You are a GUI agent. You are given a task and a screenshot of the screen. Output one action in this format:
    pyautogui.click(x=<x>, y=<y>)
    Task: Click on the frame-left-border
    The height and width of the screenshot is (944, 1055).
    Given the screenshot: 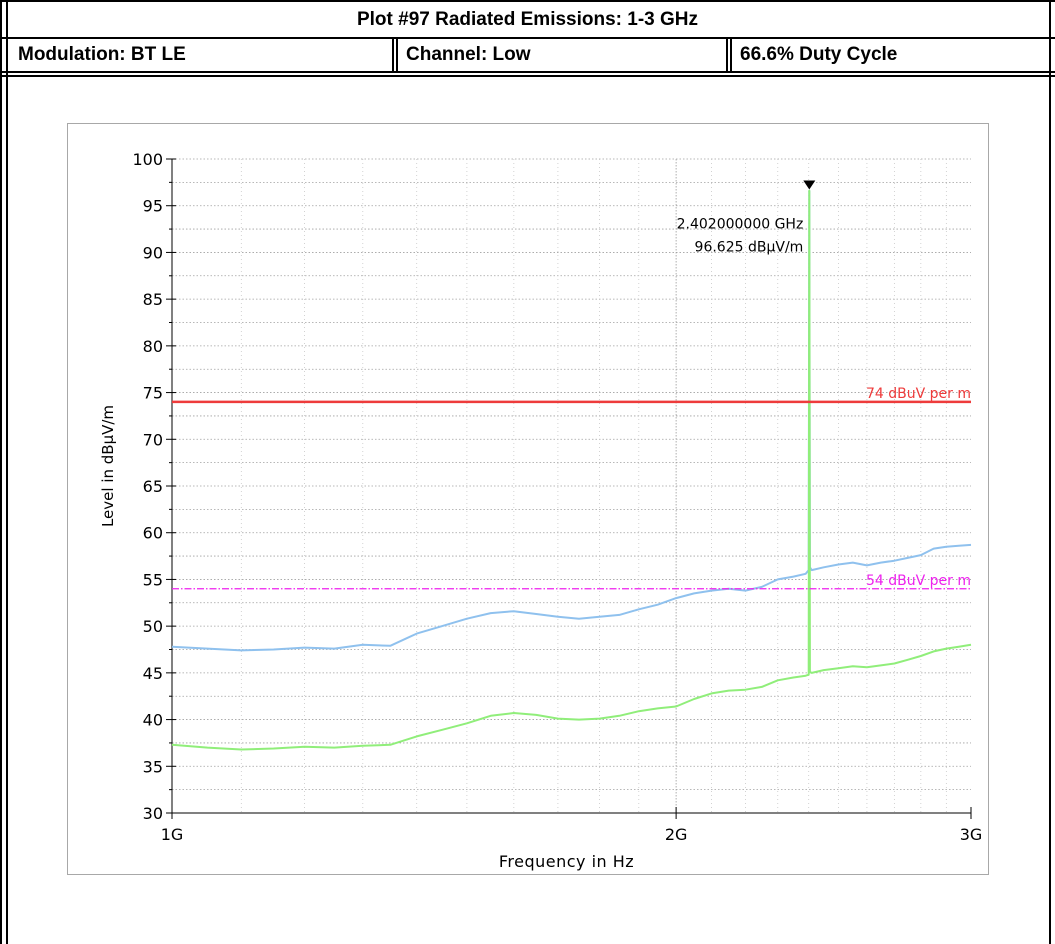 What is the action you would take?
    pyautogui.click(x=1, y=472)
    